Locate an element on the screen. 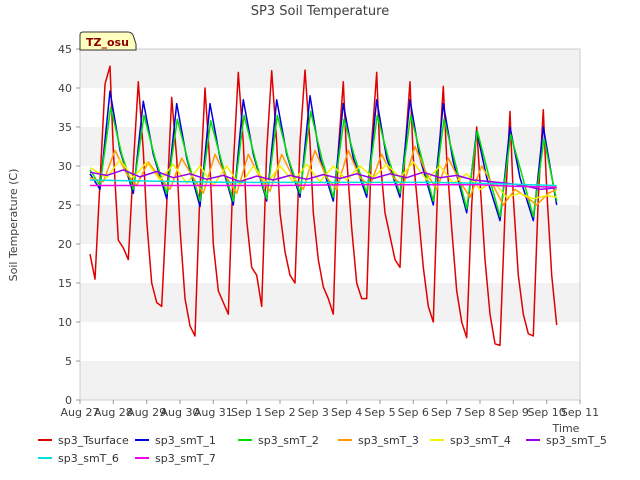 This screenshot has width=640, height=480. x-tick-label: Sep 8 is located at coordinates (479, 412).